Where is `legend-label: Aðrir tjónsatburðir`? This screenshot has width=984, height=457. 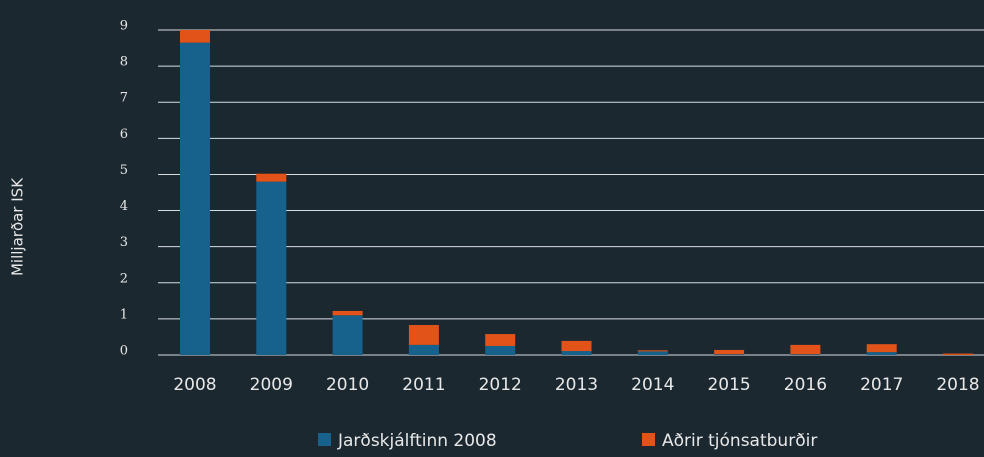
legend-label: Aðrir tjónsatburðir is located at coordinates (739, 441).